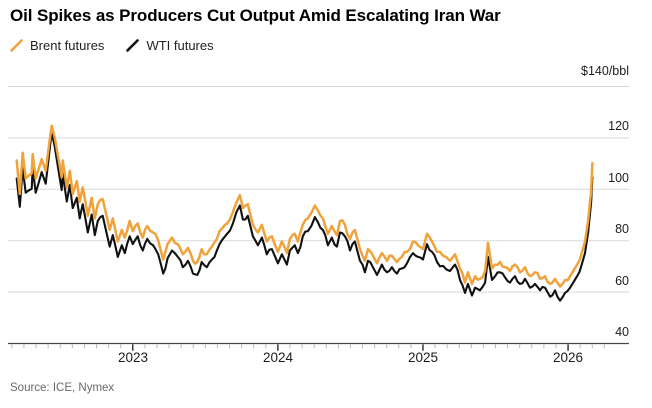 This screenshot has height=408, width=652. What do you see at coordinates (618, 126) in the screenshot?
I see `y-tick-label-120: 120` at bounding box center [618, 126].